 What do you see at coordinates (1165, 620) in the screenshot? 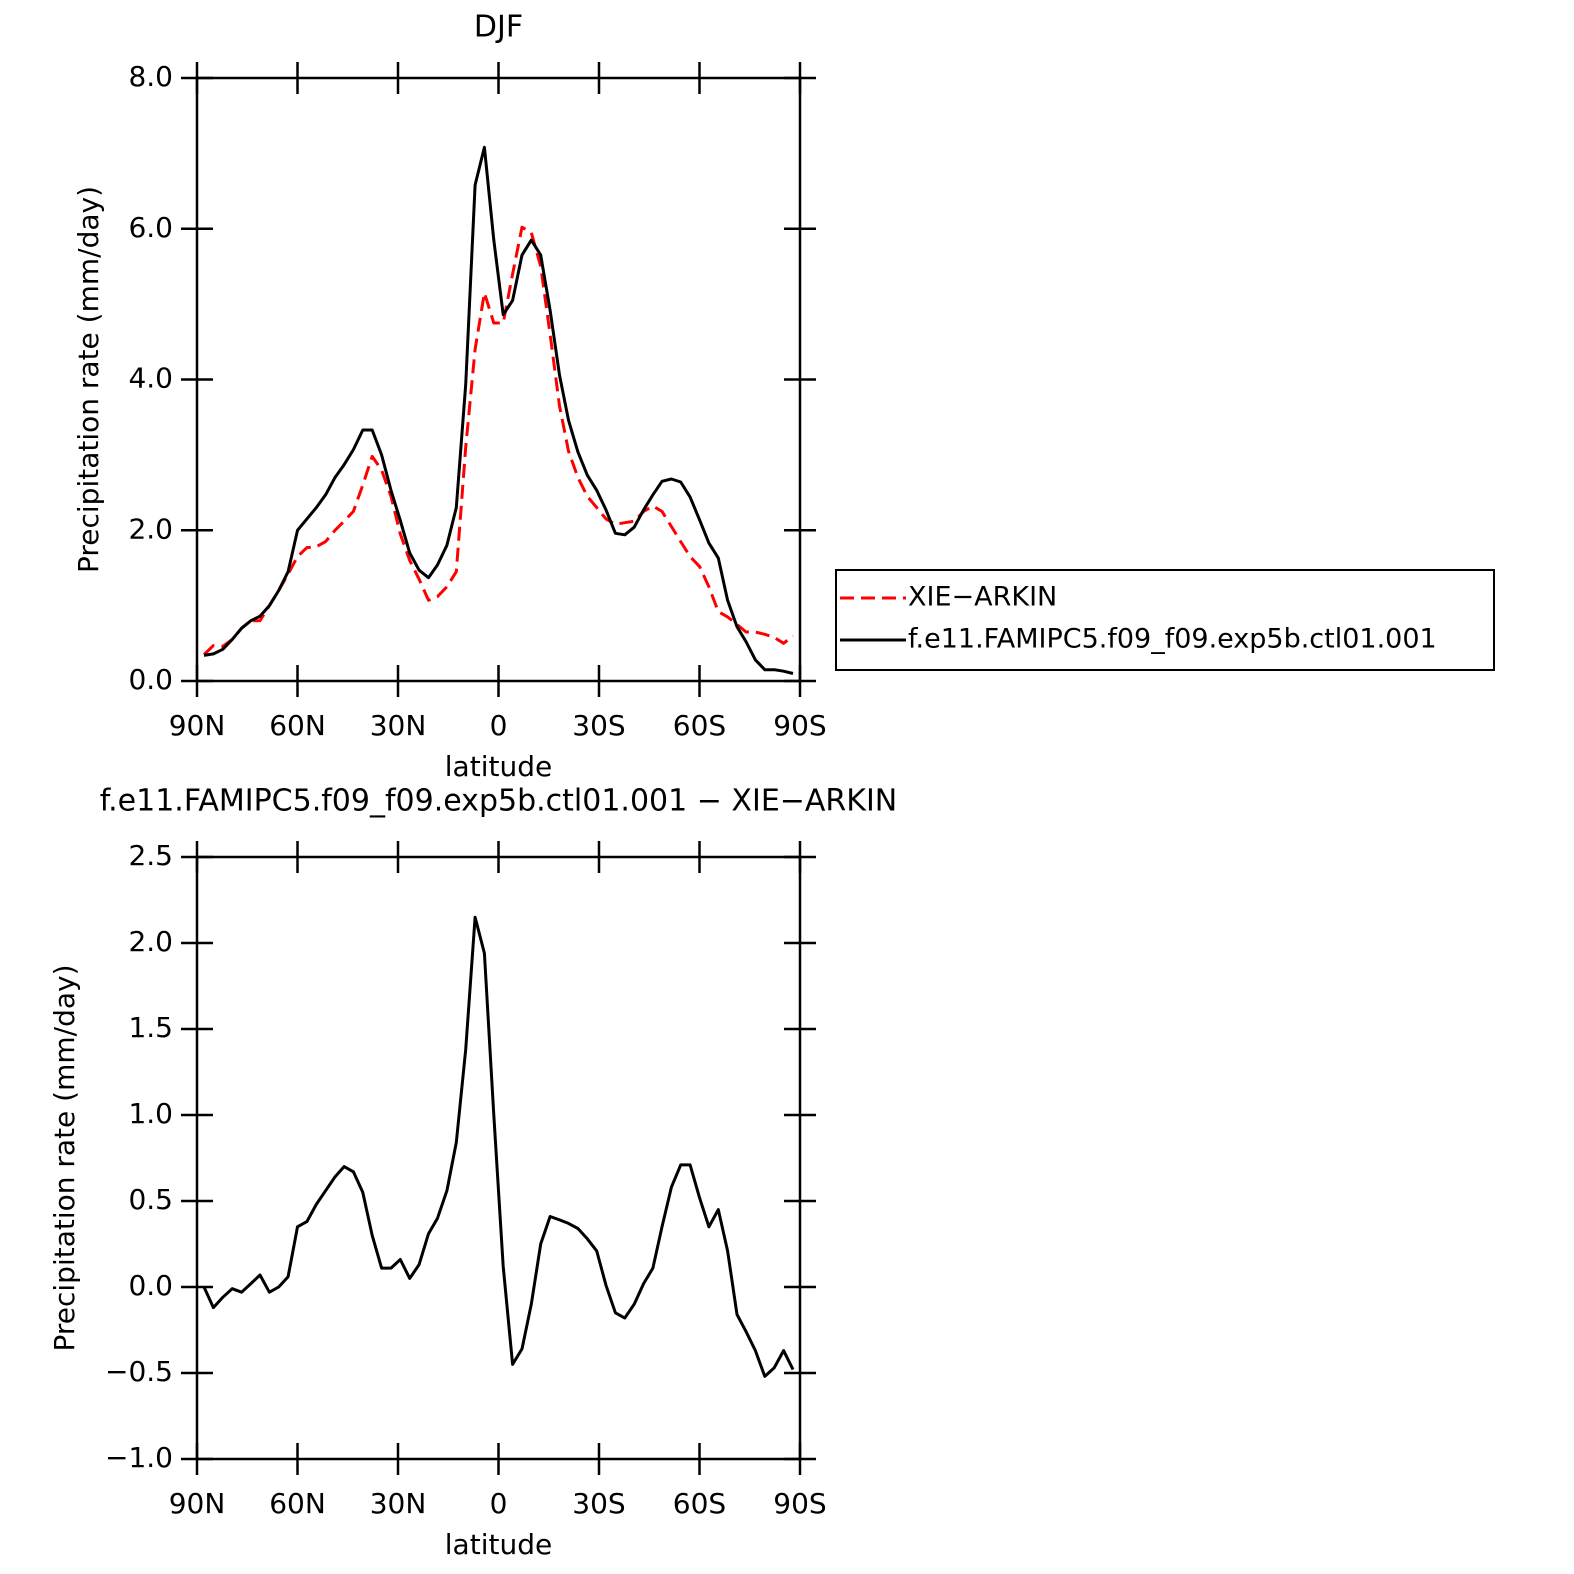
I see `legend-box` at bounding box center [1165, 620].